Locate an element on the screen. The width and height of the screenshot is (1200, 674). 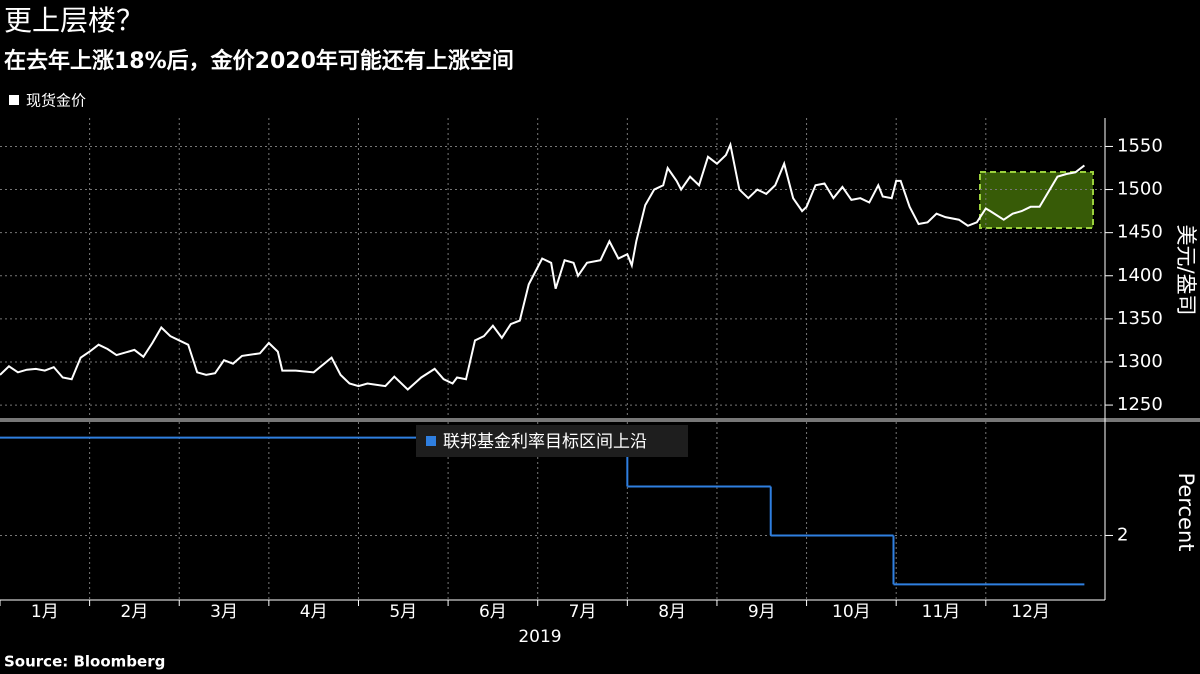
title: 更上层楼？ is located at coordinates (74, 20).